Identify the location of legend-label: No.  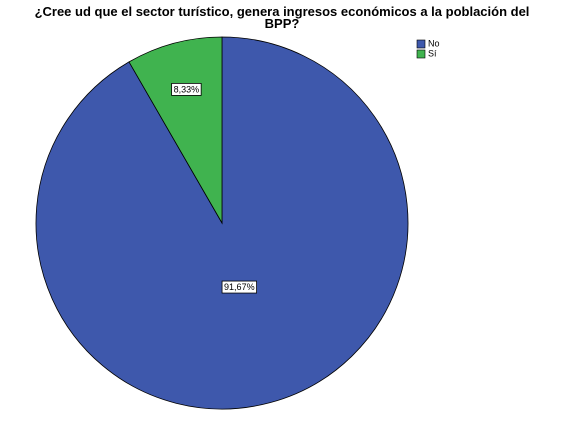
(434, 43).